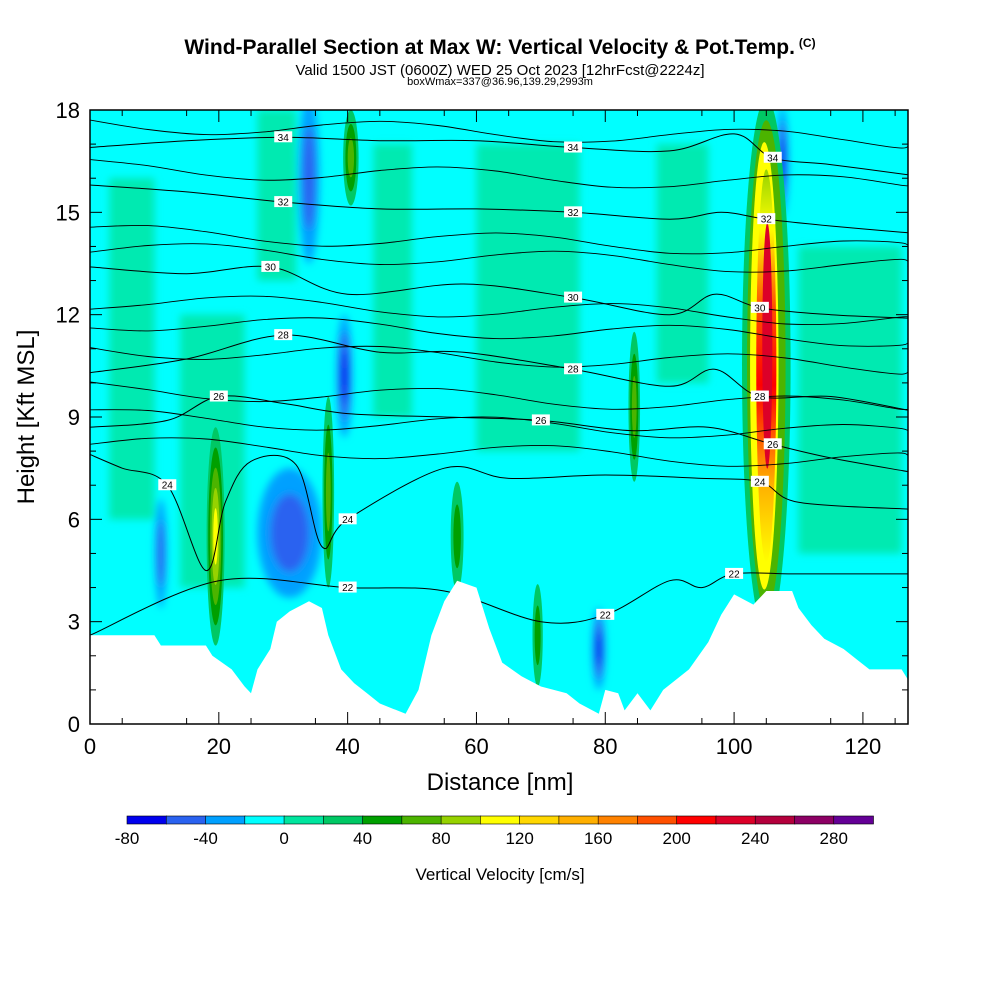 Image resolution: width=1000 pixels, height=1000 pixels. I want to click on theta-label-22-2: 22, so click(605, 614).